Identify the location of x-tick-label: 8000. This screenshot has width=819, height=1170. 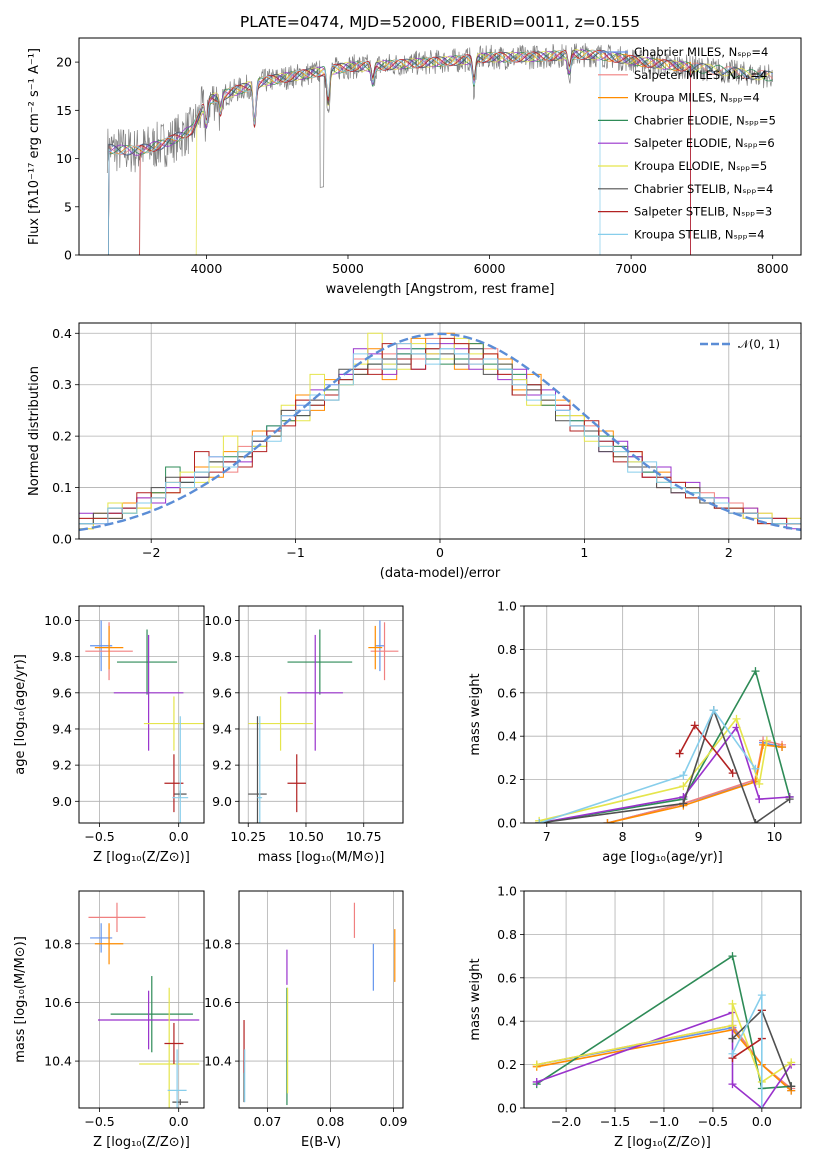
(773, 268).